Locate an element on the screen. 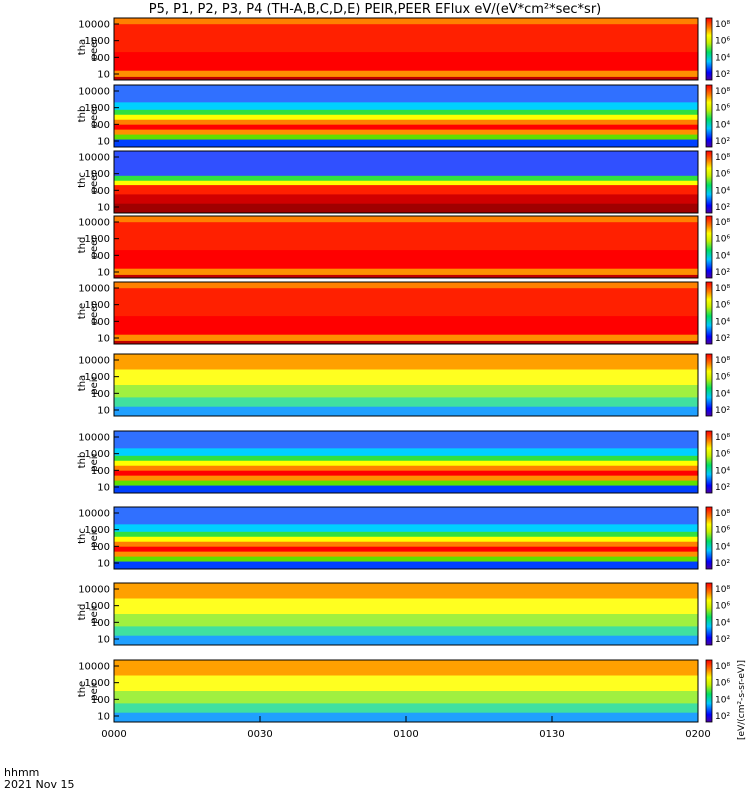  panel-thc-peir: thc peir 10000 1000 100 10 10⁸ 10⁶ 10⁴ 10² is located at coordinates (403, 538).